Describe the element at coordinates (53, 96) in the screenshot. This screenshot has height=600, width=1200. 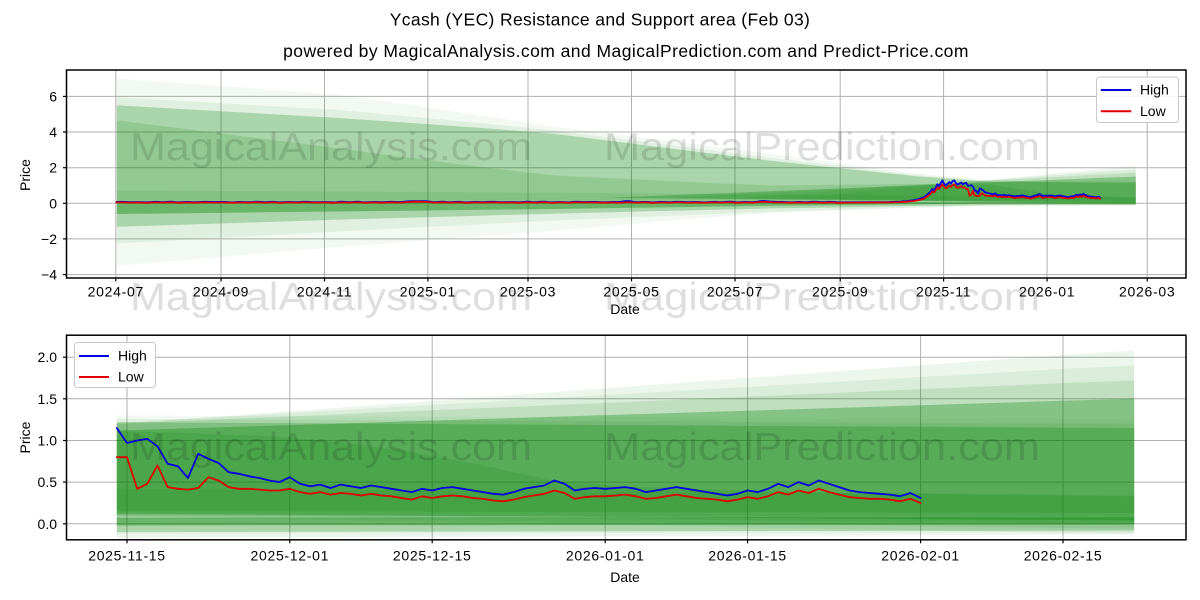
I see `svg-text: 6` at that location.